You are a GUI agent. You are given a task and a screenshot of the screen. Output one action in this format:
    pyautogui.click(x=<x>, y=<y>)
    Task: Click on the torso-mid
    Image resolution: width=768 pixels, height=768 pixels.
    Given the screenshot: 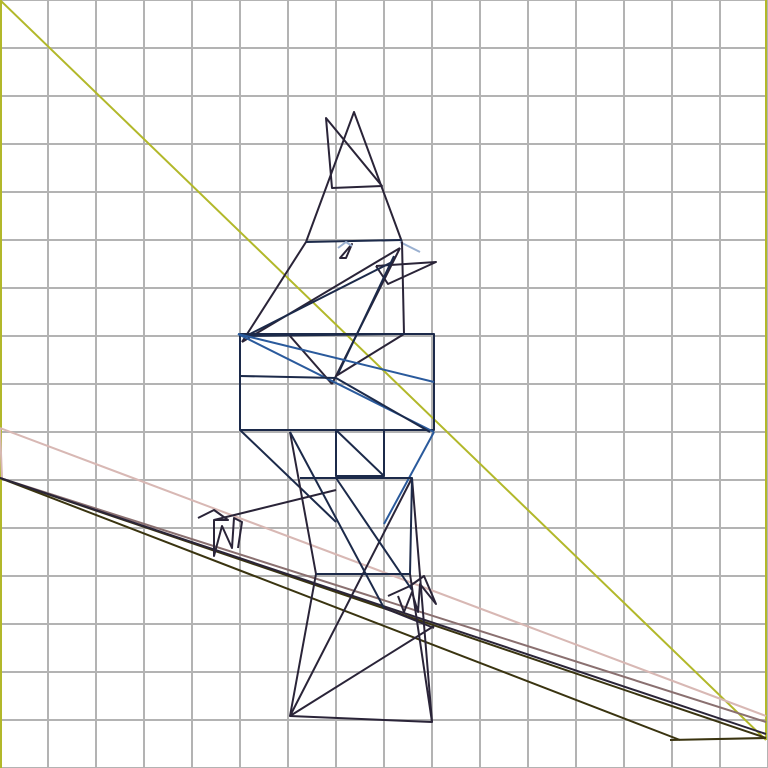 What is the action you would take?
    pyautogui.click(x=288, y=377)
    